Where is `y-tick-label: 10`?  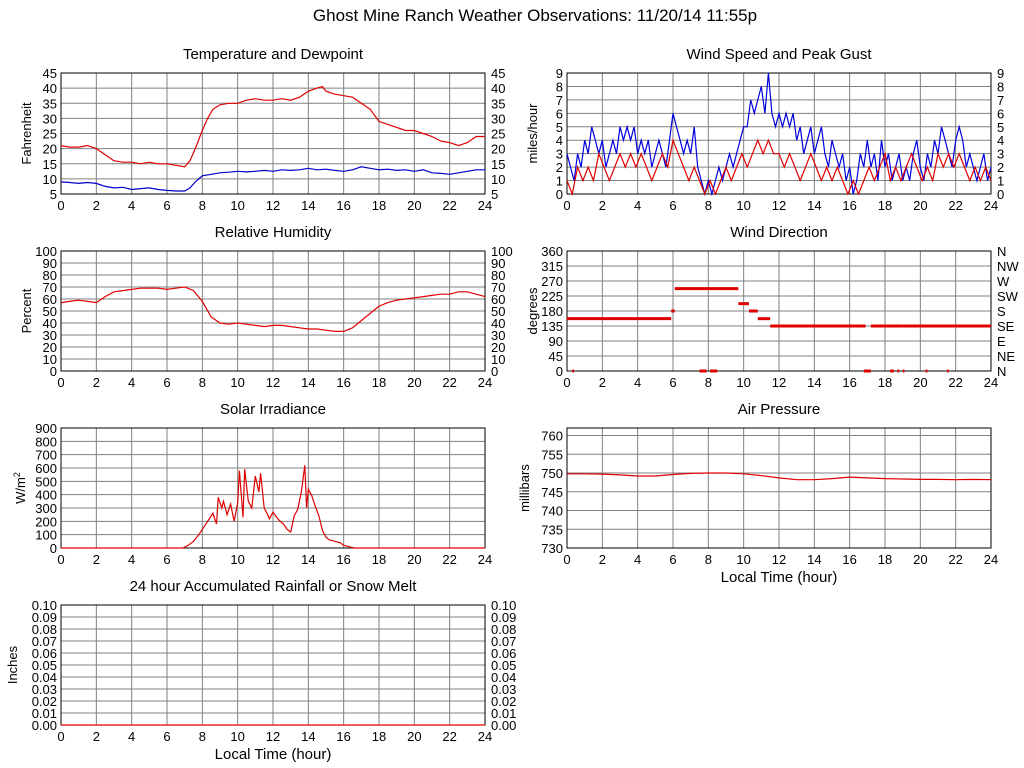 y-tick-label: 10 is located at coordinates (50, 179).